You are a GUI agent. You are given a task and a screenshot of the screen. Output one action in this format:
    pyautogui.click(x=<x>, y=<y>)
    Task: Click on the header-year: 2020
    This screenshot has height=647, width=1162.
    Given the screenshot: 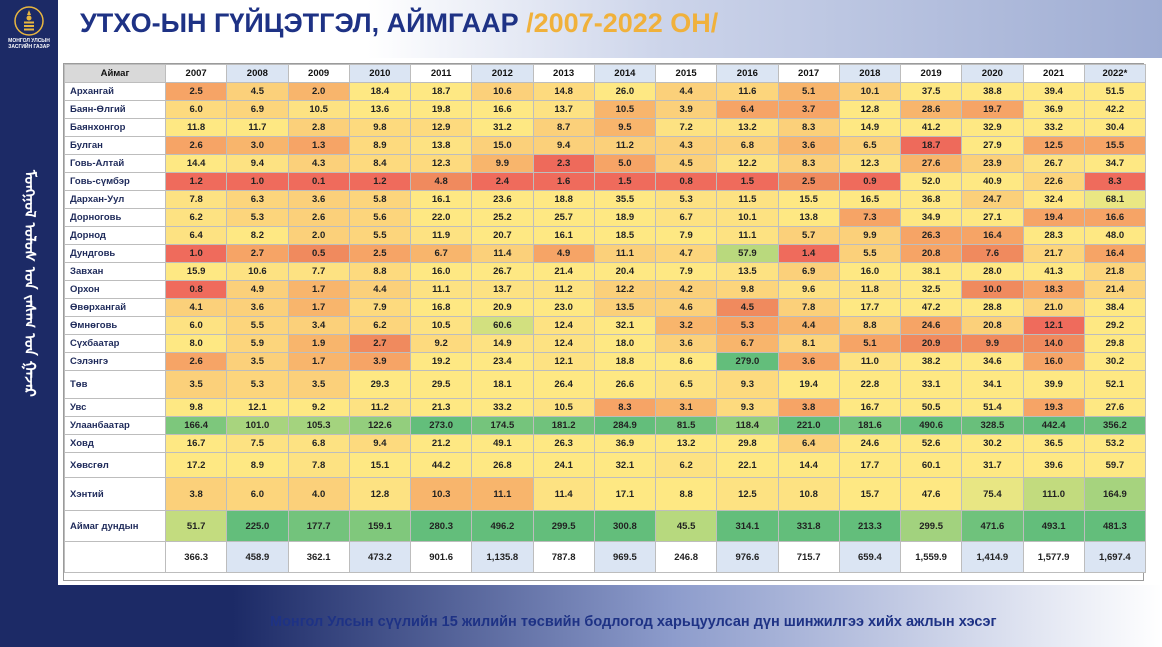 What is the action you would take?
    pyautogui.click(x=992, y=73)
    